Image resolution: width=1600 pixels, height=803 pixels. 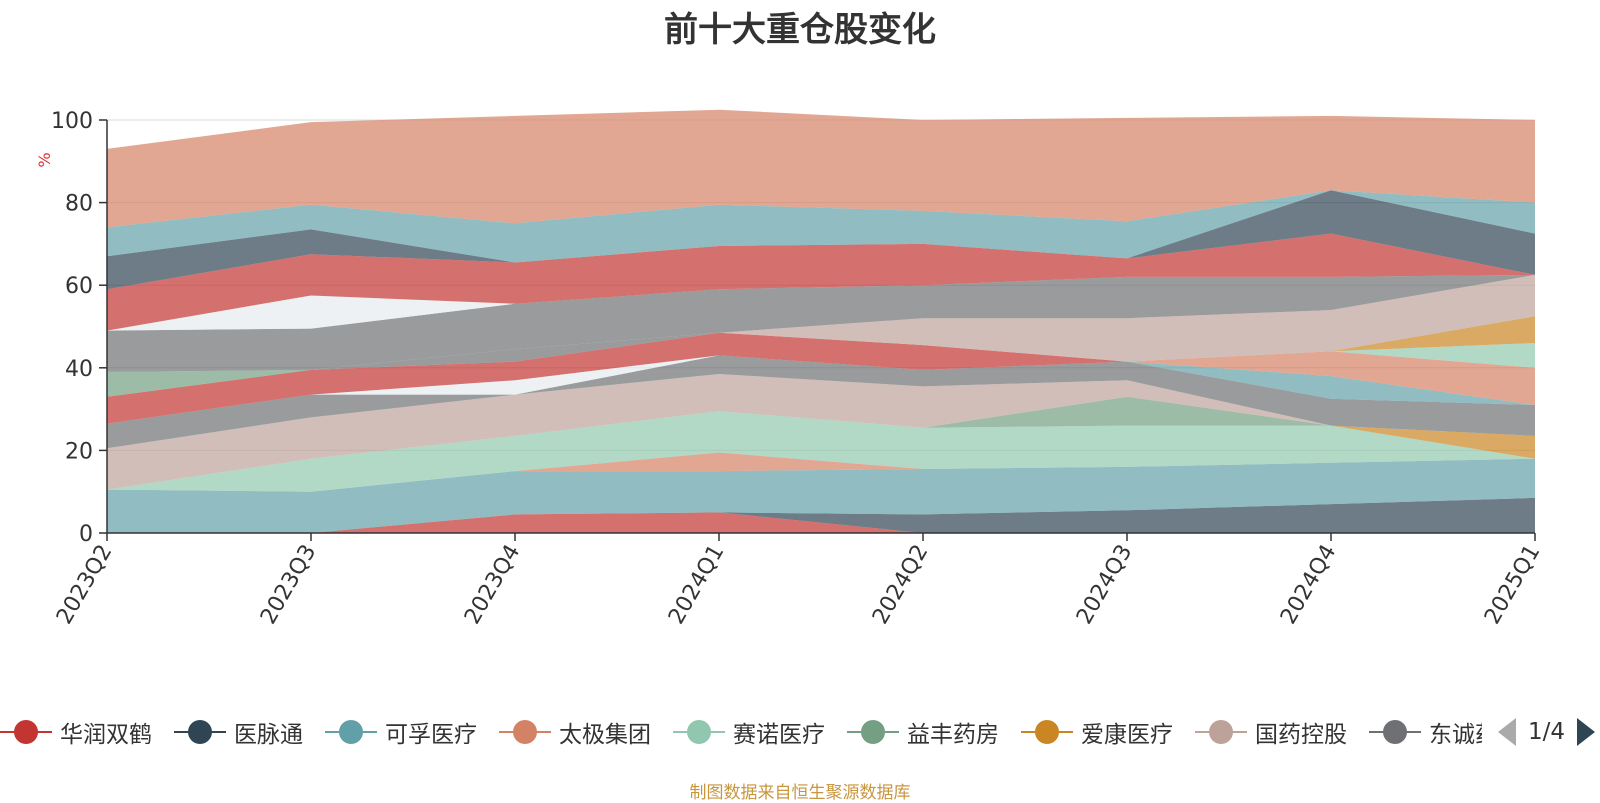 I want to click on y-tick-label: 40, so click(x=79, y=369).